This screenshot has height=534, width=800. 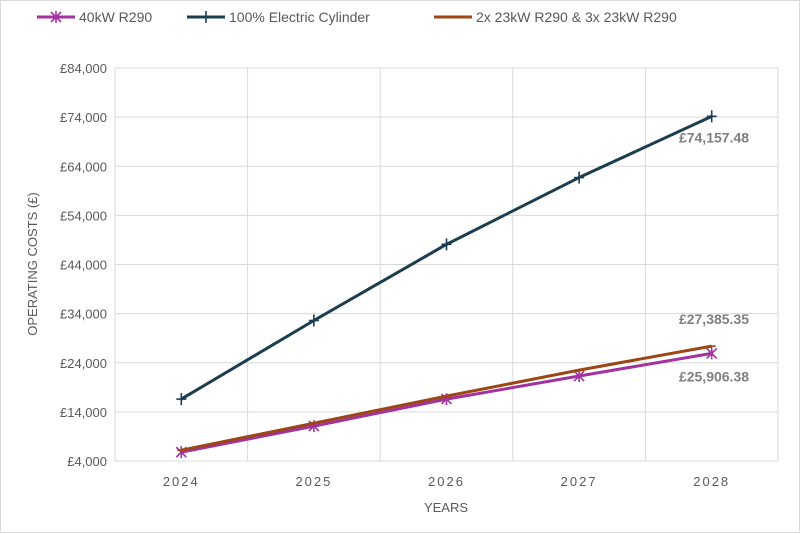 I want to click on y-axis-label: OPERATING COSTS (£), so click(x=32, y=264).